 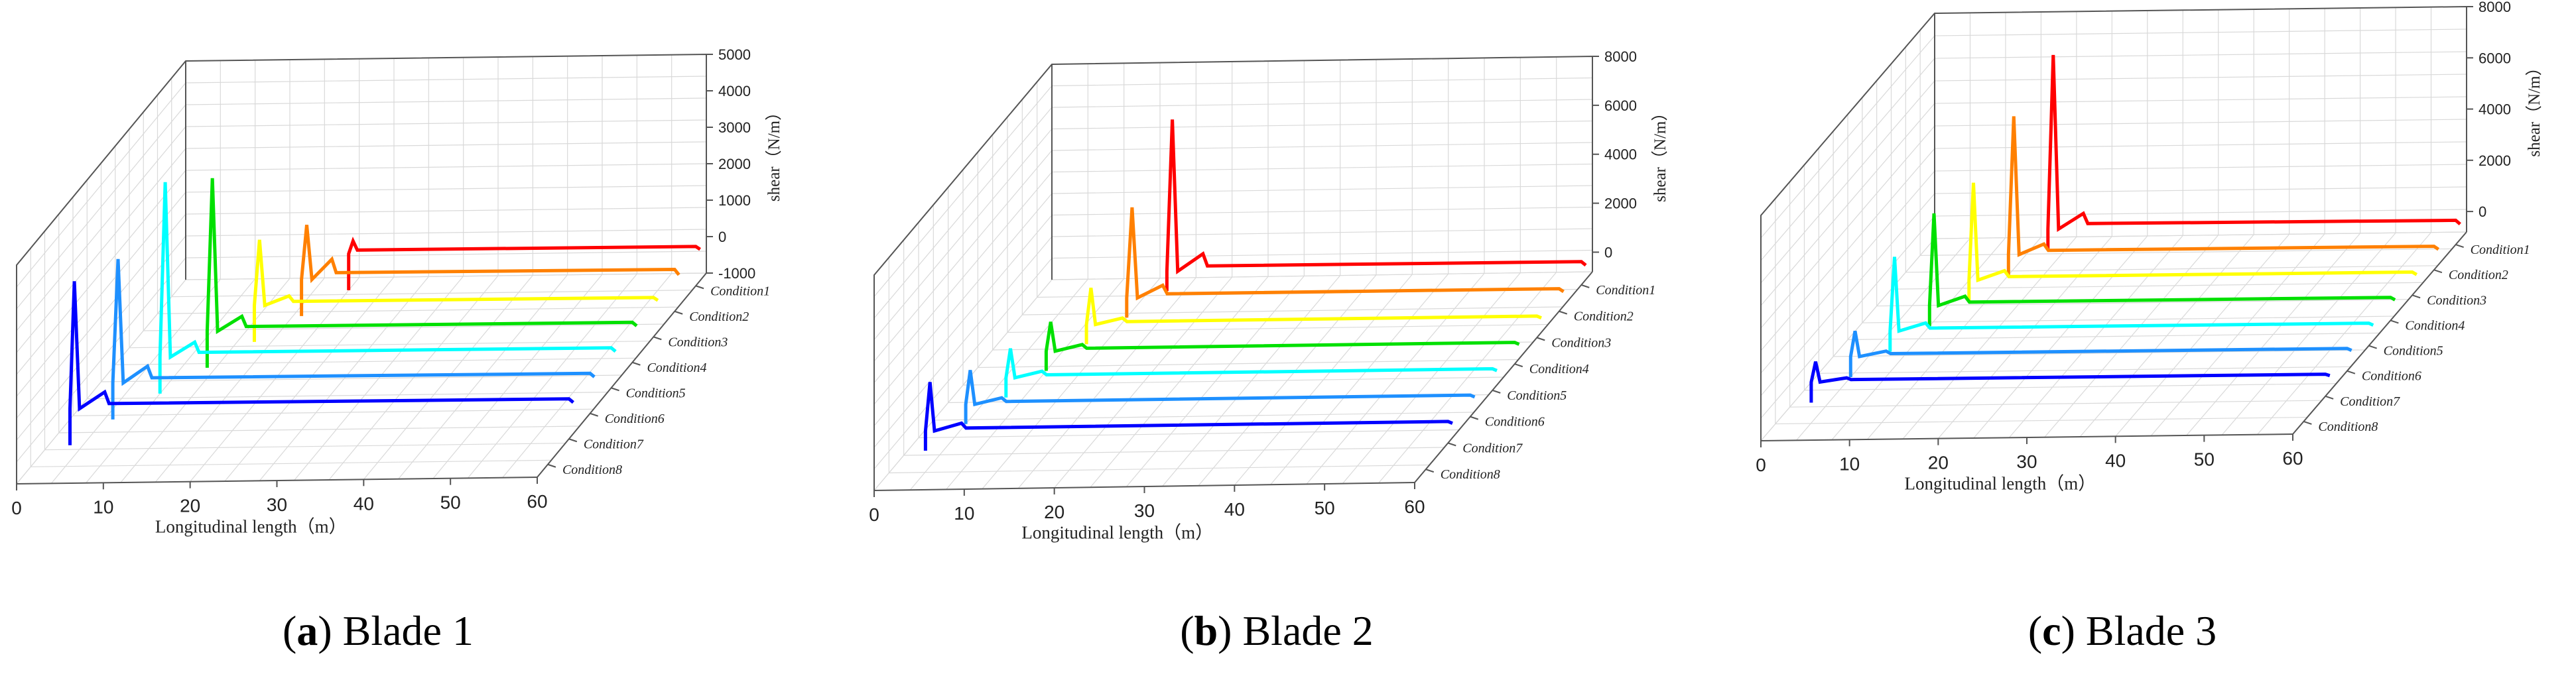 I want to click on caption-blade-2: (b) Blade 2, so click(x=1277, y=630).